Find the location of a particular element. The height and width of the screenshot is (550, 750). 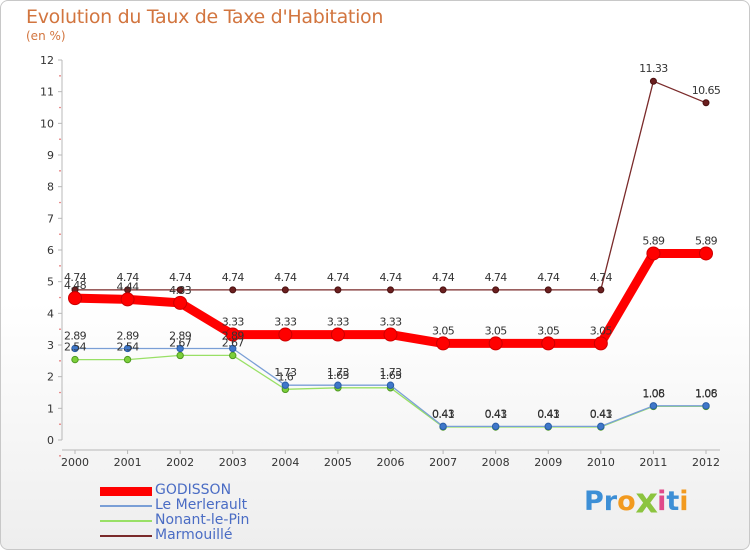

x-tick-label: 2005 is located at coordinates (338, 462).